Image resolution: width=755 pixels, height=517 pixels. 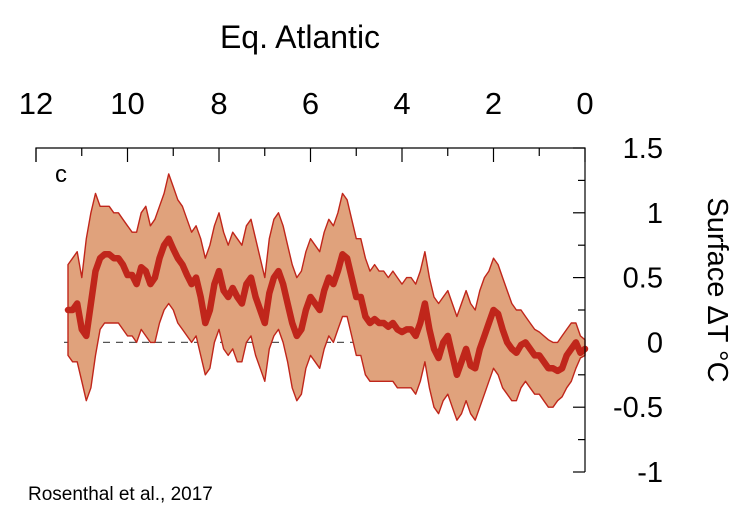 I want to click on x-tick-label: 12, so click(x=36, y=103).